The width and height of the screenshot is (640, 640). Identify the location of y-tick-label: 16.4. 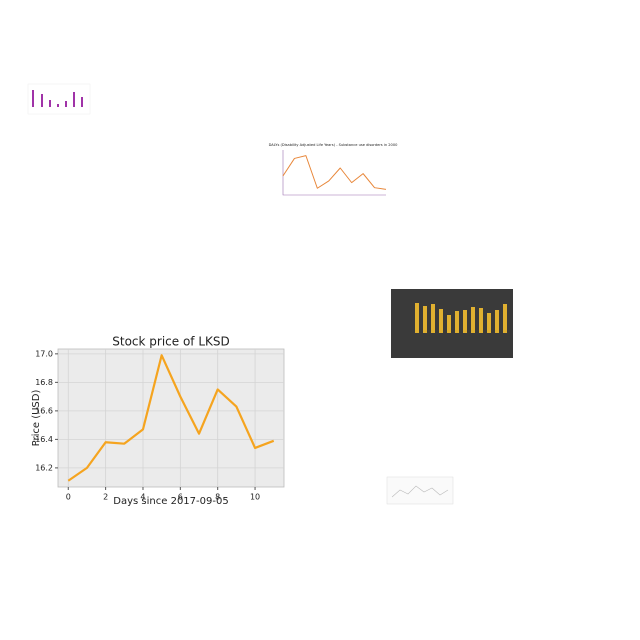
(44, 439).